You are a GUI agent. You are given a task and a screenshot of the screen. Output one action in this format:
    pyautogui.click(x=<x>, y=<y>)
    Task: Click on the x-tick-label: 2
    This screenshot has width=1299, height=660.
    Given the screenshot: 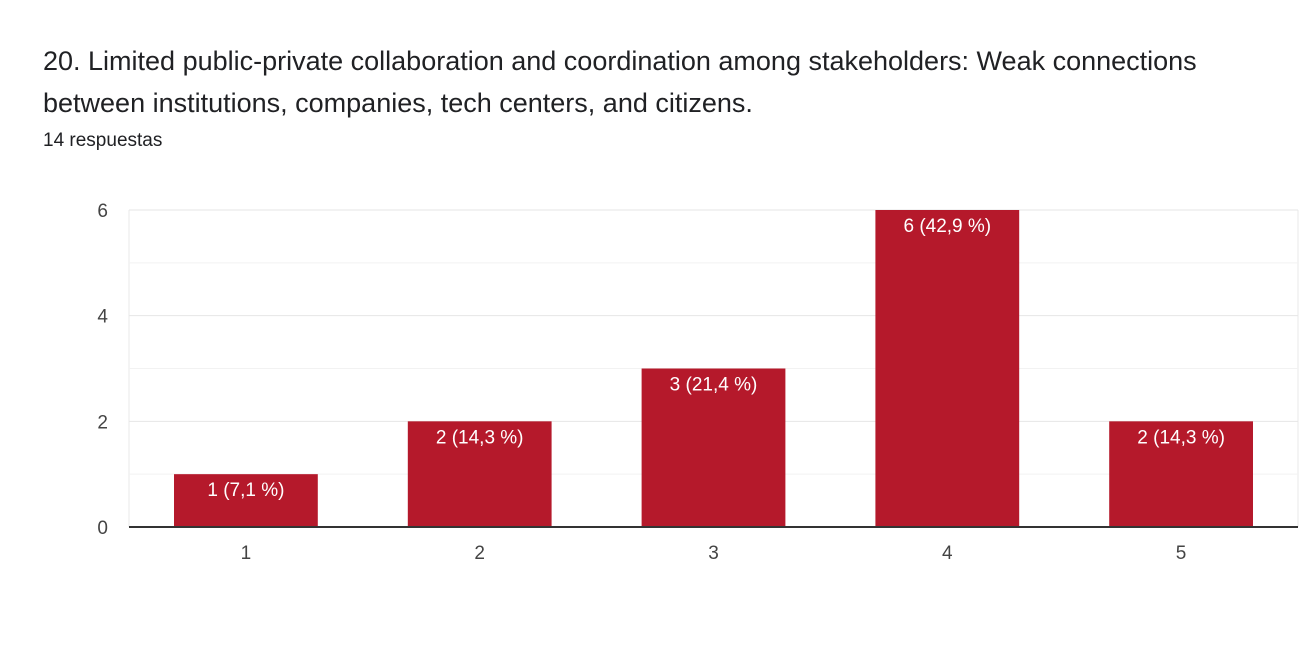 What is the action you would take?
    pyautogui.click(x=479, y=553)
    